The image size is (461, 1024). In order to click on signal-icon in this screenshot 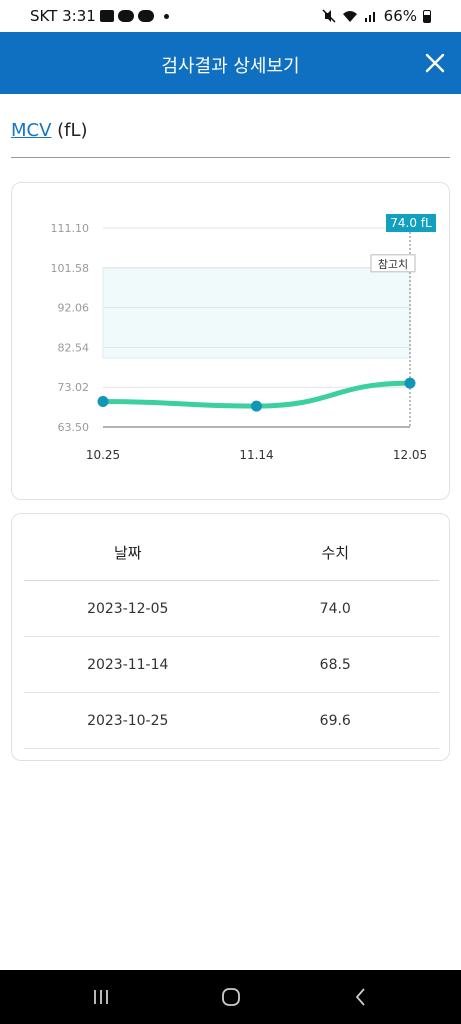, I will do `click(369, 17)`.